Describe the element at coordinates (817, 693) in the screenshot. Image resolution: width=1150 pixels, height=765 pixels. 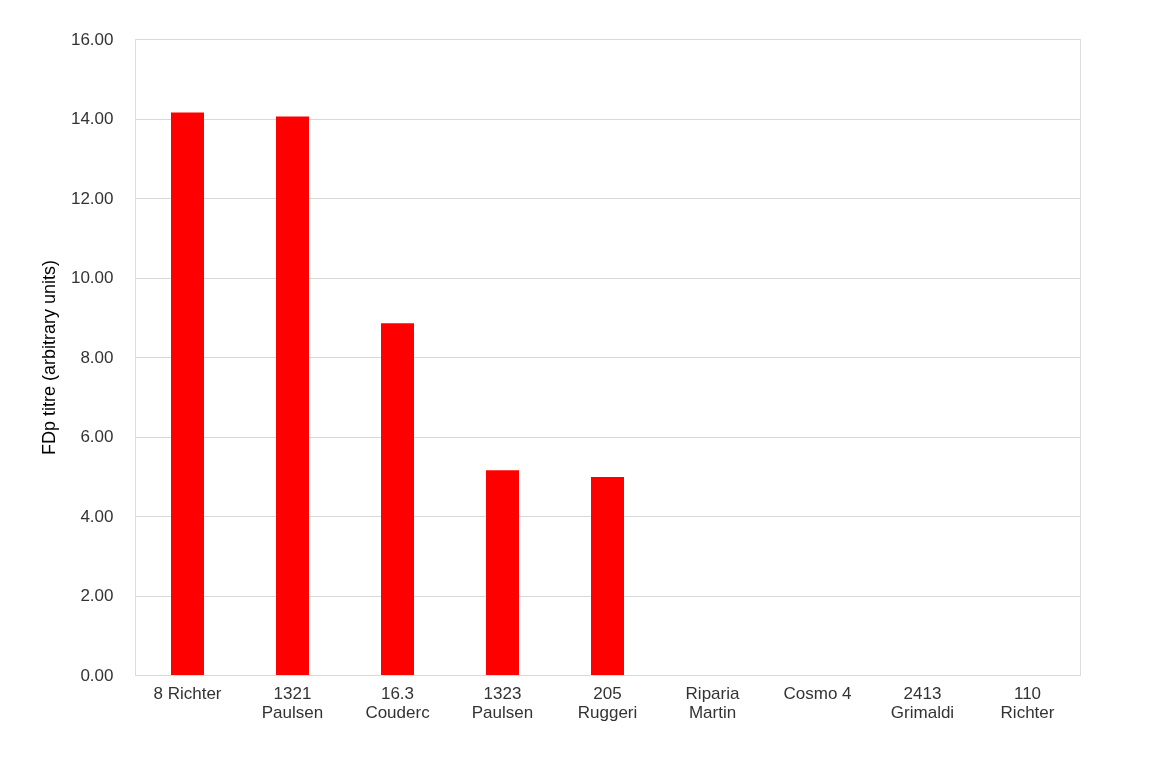
I see `x-tick-label: Cosmo 4` at that location.